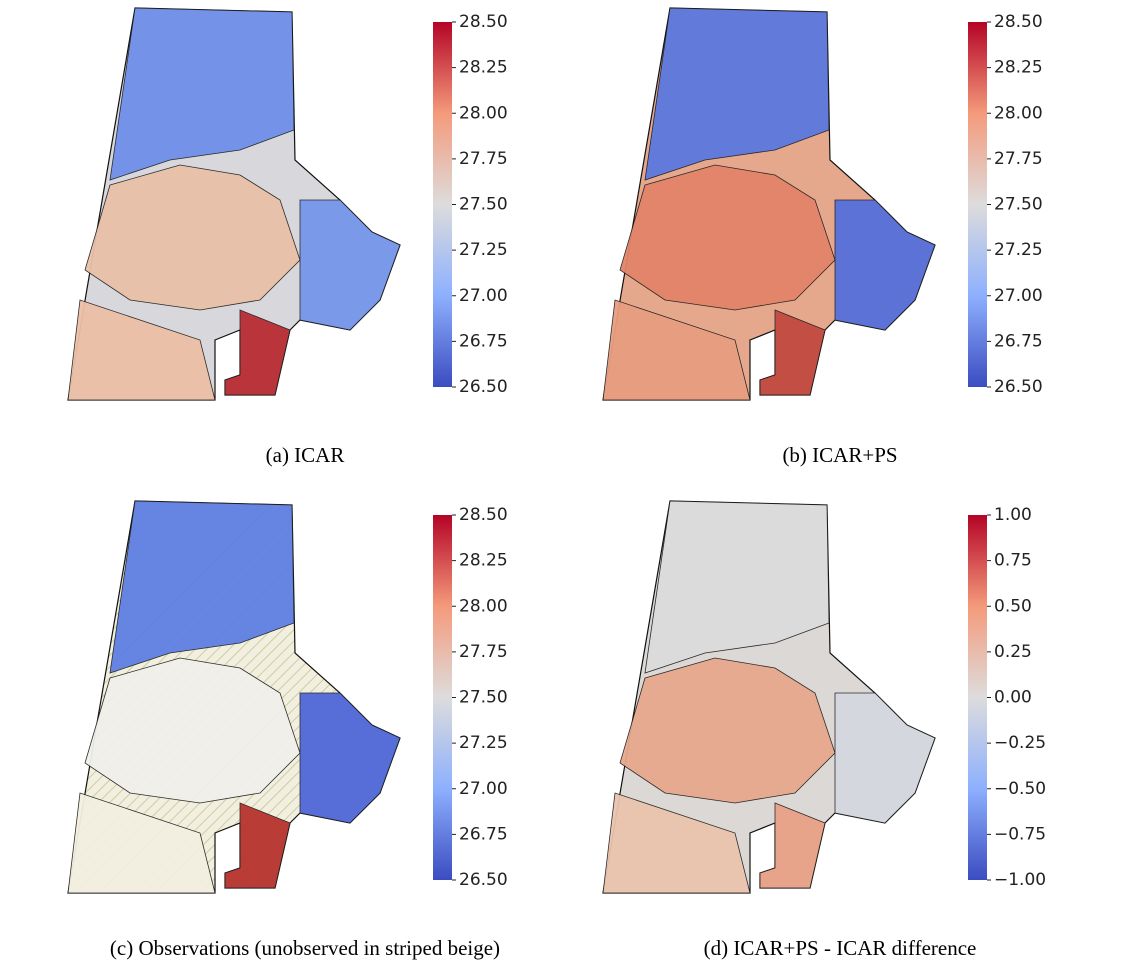 The image size is (1140, 968). What do you see at coordinates (1020, 880) in the screenshot?
I see `colorbar-tick-label: −1.00` at bounding box center [1020, 880].